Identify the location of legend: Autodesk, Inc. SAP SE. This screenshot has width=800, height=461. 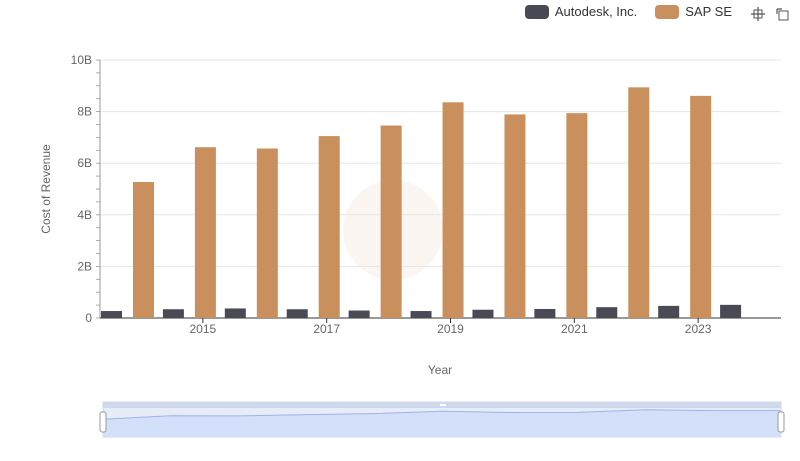
(628, 11).